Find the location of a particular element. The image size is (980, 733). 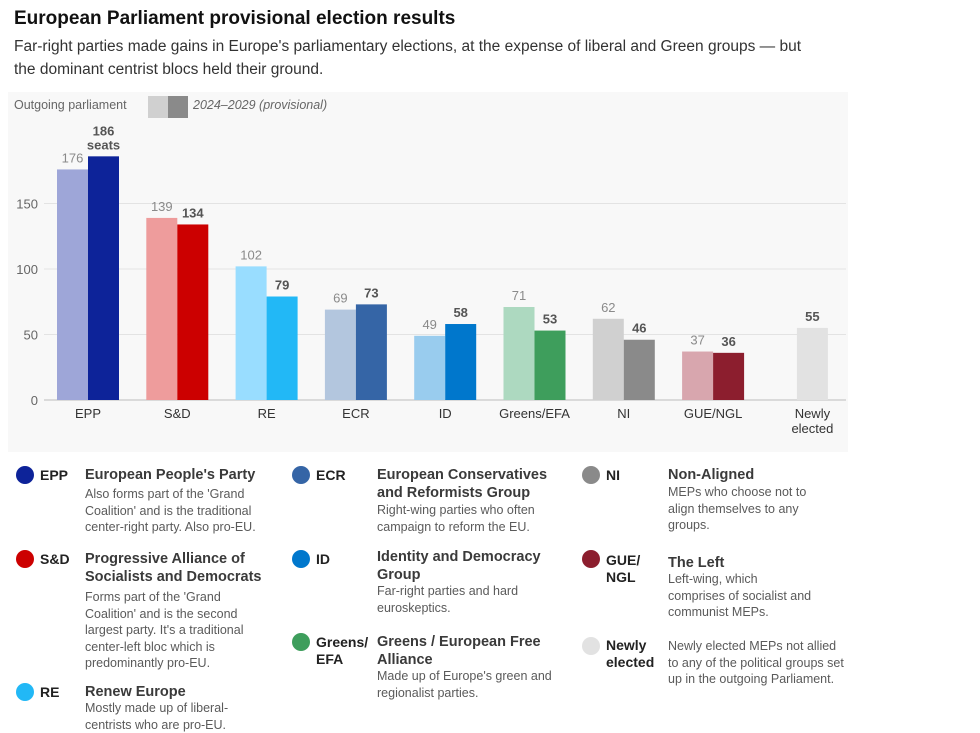

legend-name-greens: Greens / European Free Alliance is located at coordinates (459, 651).